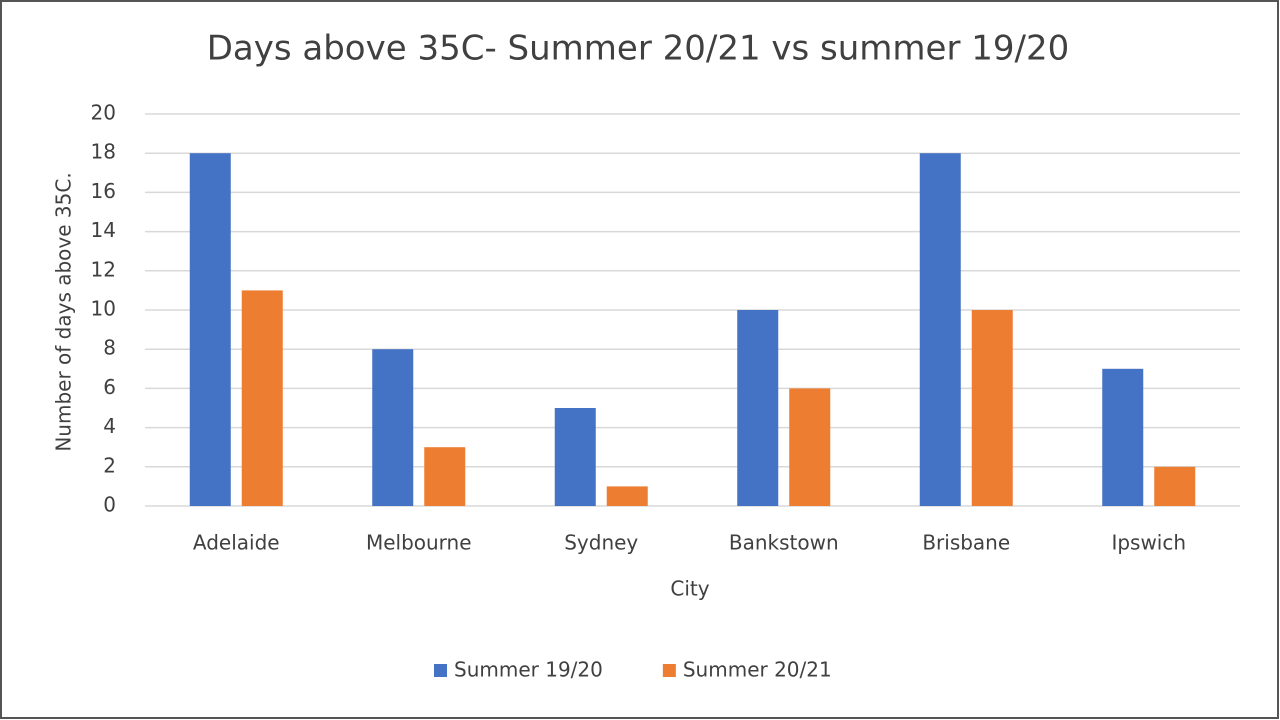 Image resolution: width=1280 pixels, height=720 pixels. What do you see at coordinates (757, 670) in the screenshot?
I see `legend-label: Summer 20/21` at bounding box center [757, 670].